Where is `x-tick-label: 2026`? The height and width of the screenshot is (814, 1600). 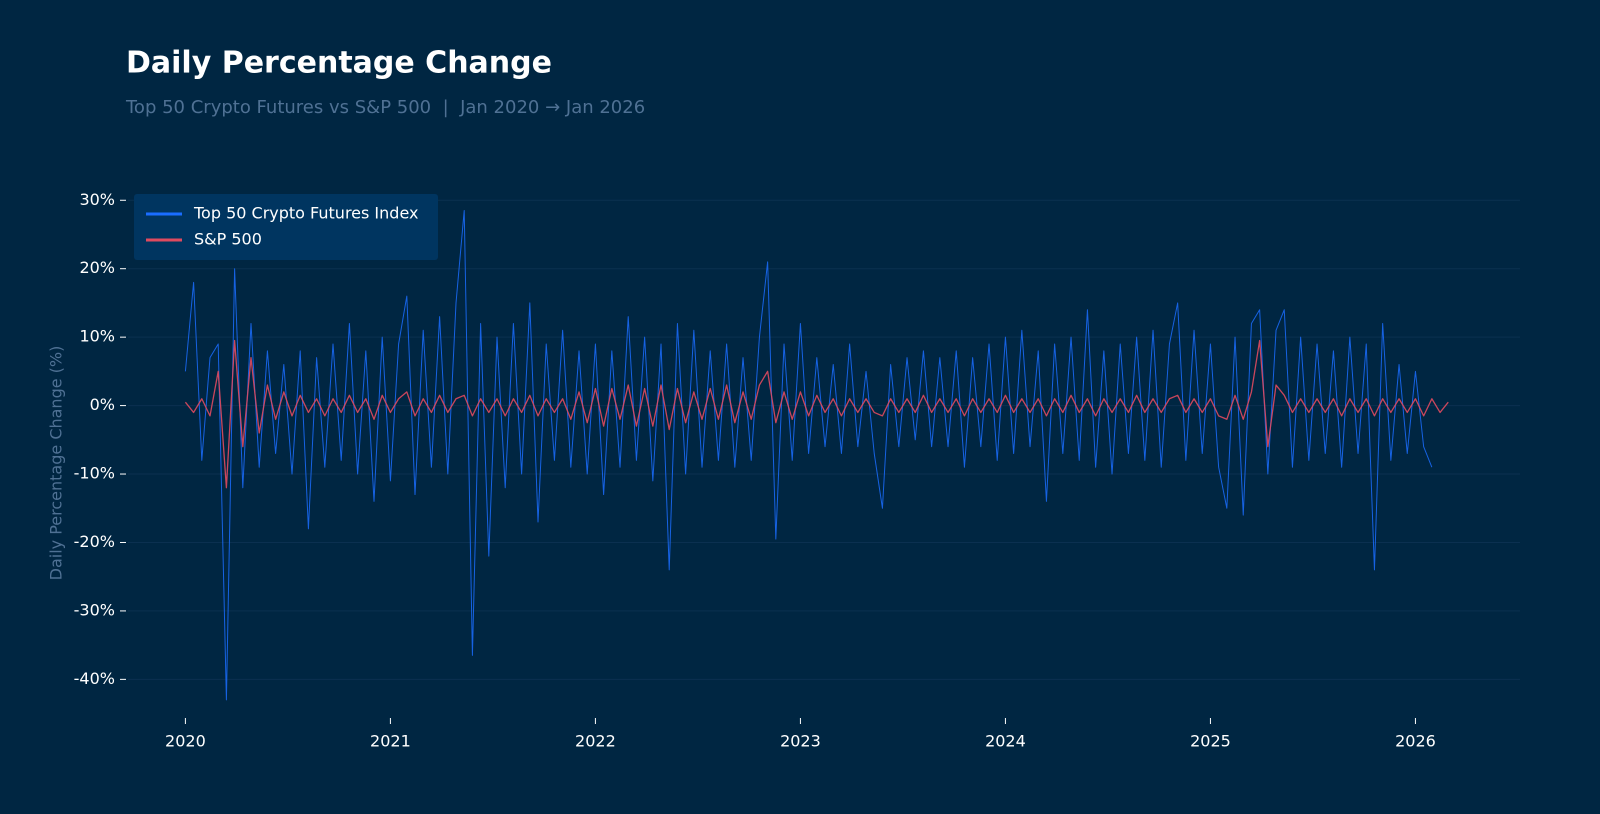 x-tick-label: 2026 is located at coordinates (1415, 741).